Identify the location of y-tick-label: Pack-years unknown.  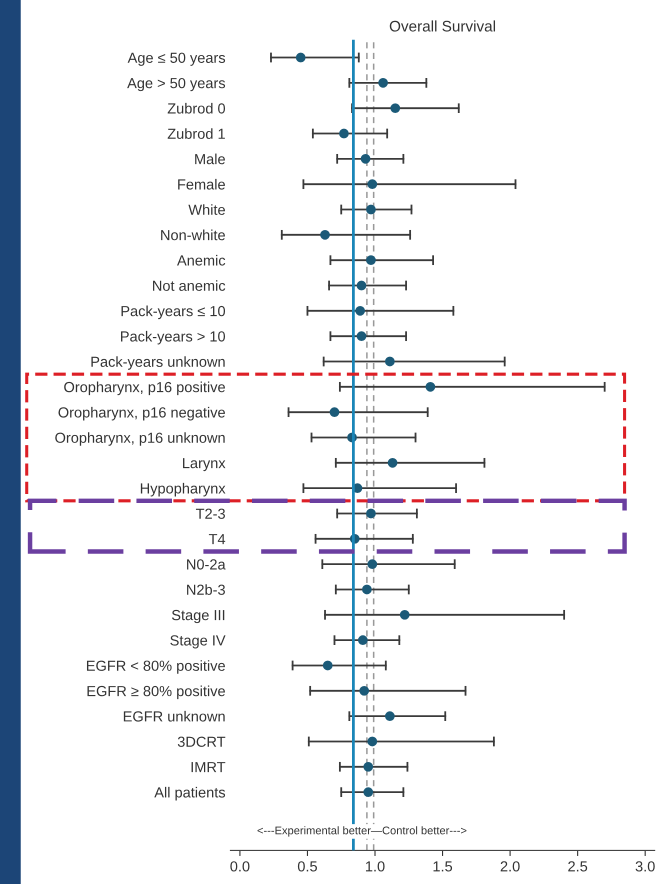
(158, 363).